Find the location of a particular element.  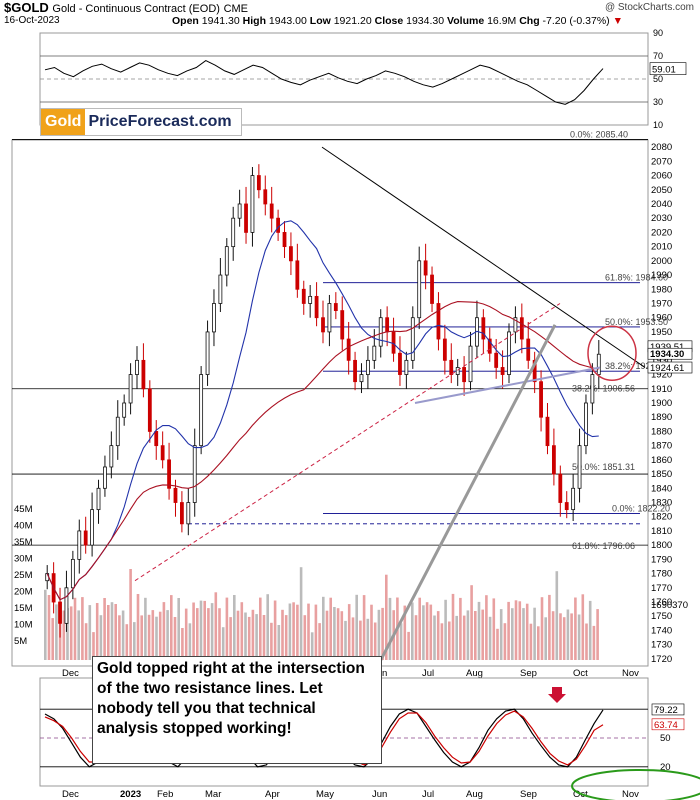

change-down-icon: ▼ is located at coordinates (617, 21).